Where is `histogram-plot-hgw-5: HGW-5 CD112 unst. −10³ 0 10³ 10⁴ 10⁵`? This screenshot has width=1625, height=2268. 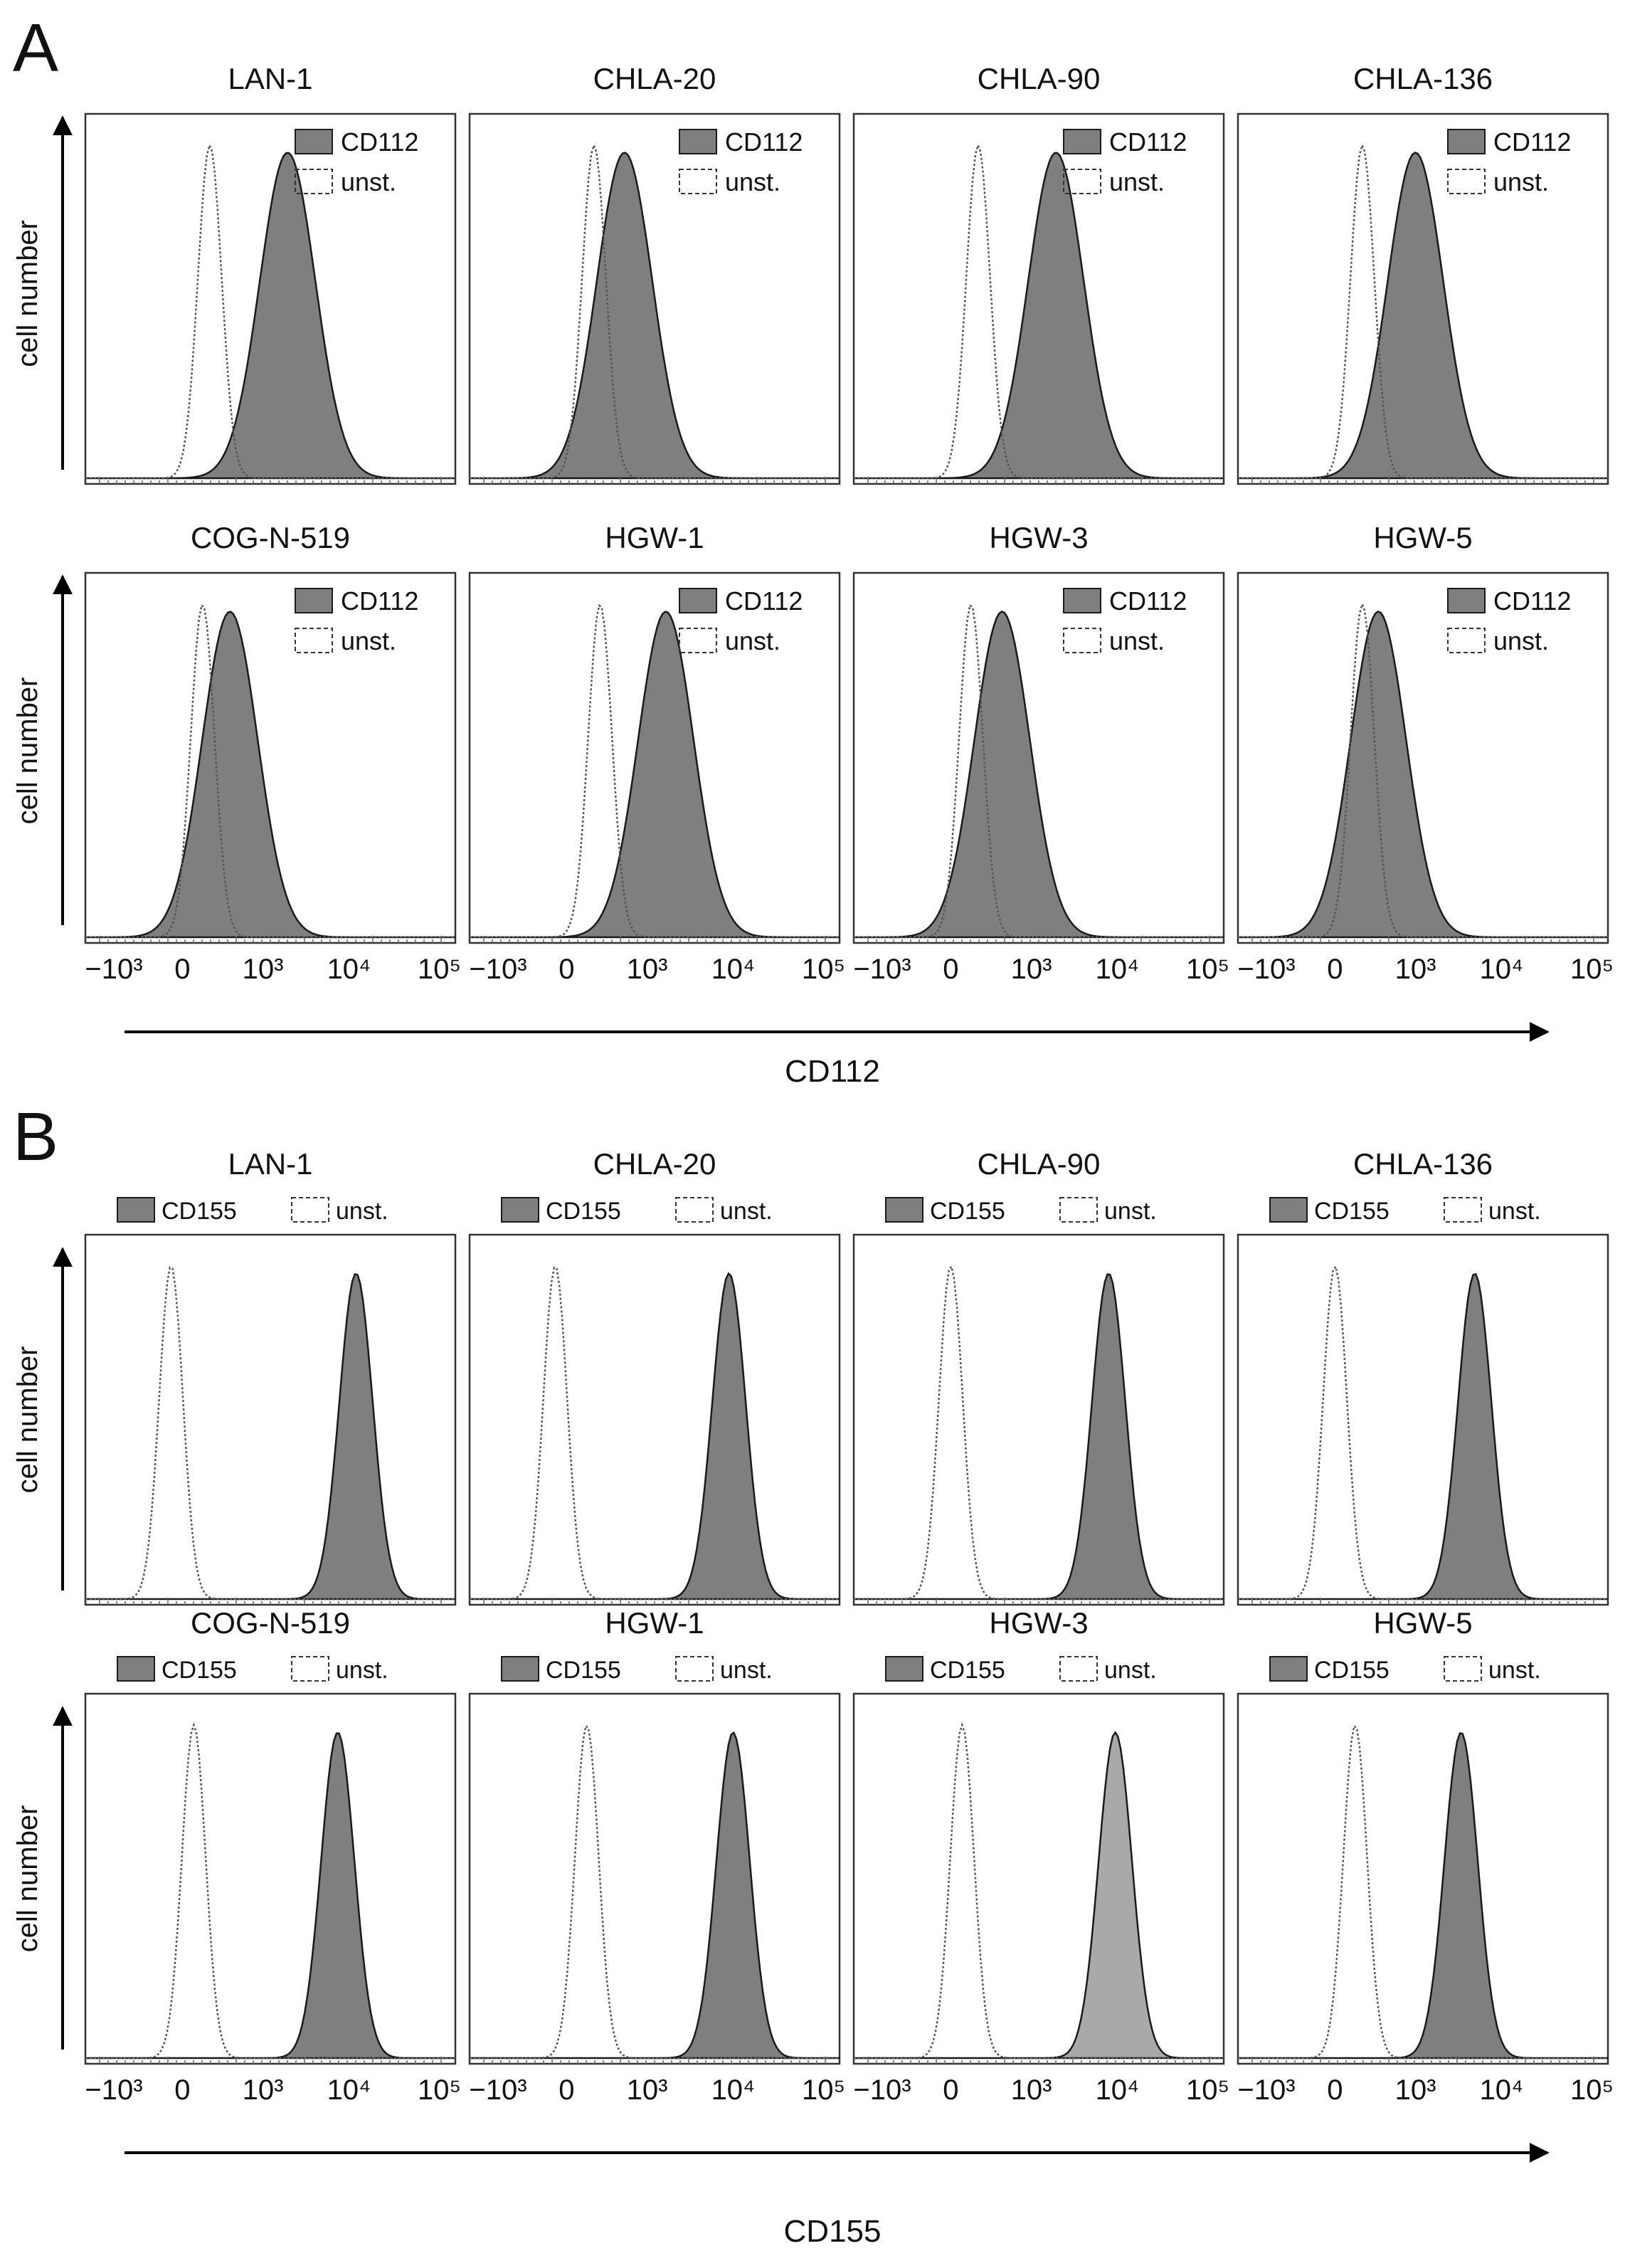 histogram-plot-hgw-5: HGW-5 CD112 unst. −10³ 0 10³ 10⁴ 10⁵ is located at coordinates (1426, 753).